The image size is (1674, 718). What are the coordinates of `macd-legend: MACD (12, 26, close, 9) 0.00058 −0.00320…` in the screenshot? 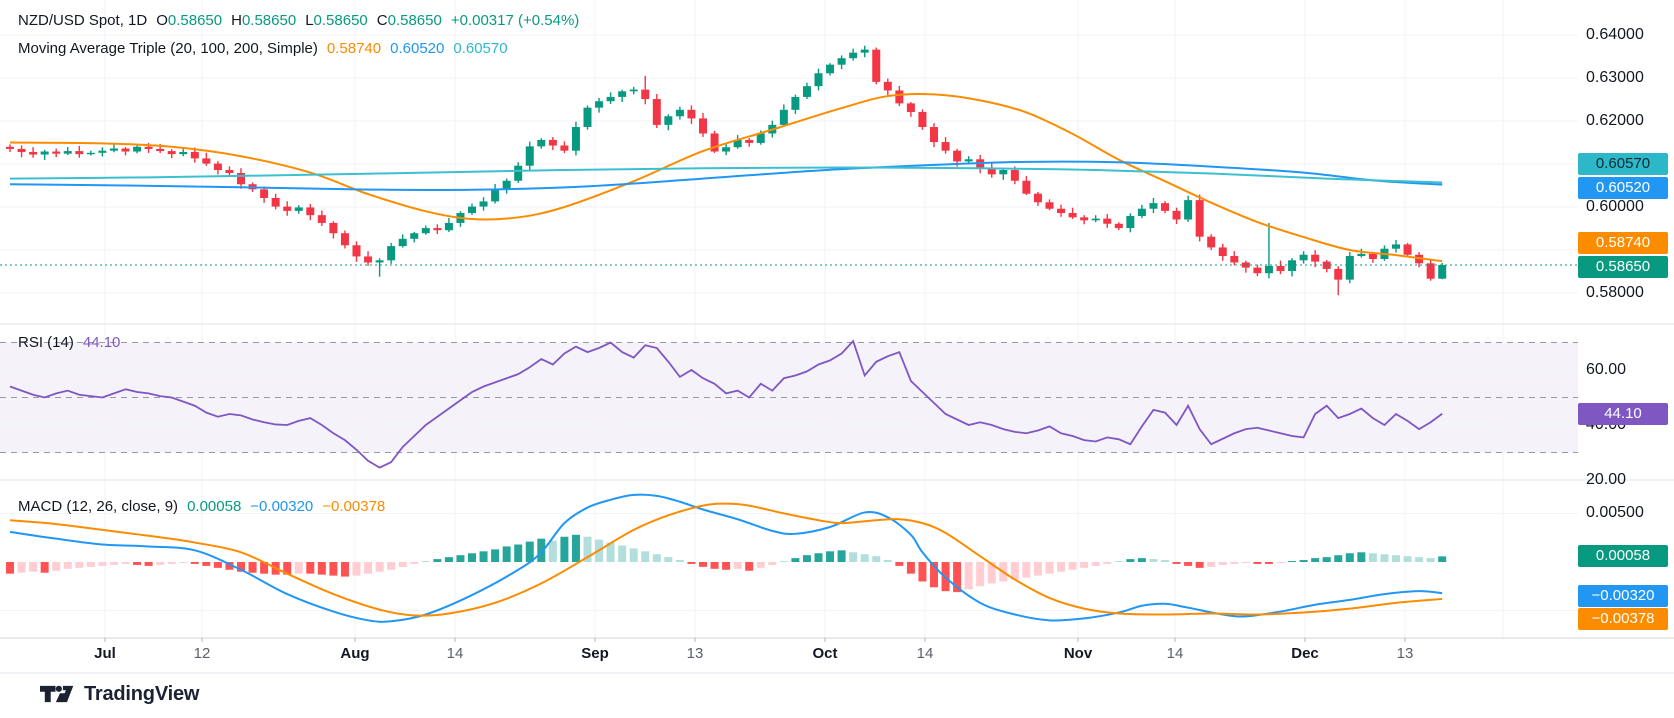 It's located at (201, 506).